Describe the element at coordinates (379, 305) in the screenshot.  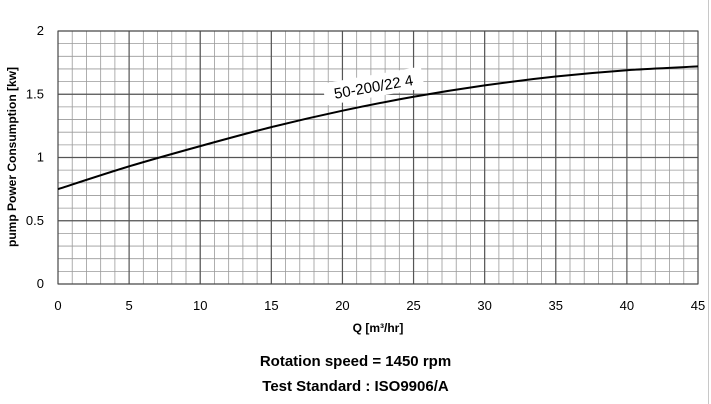
I see `x-tick-labels: 0 5 10 15 20 25 30 35 40 45` at that location.